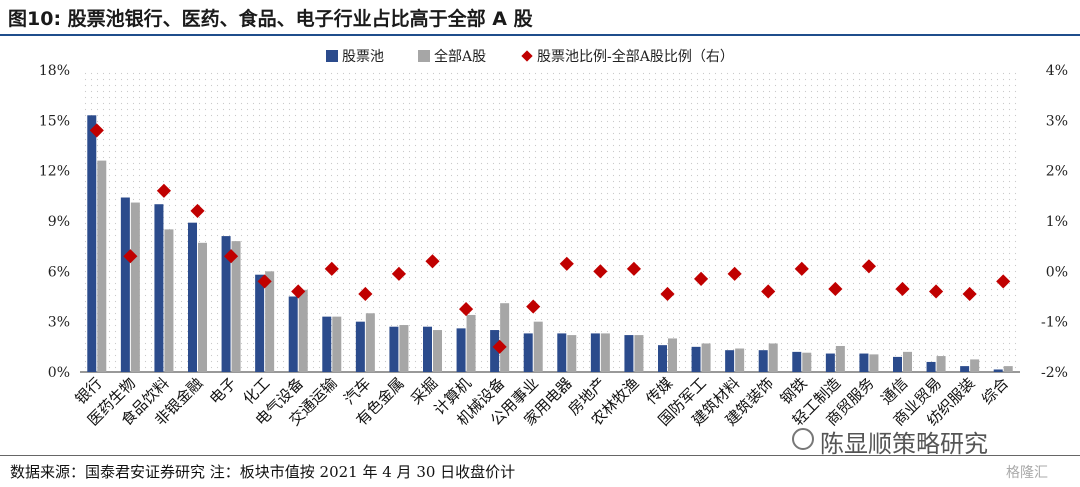  What do you see at coordinates (332, 56) in the screenshot?
I see `legend-swatch-pool` at bounding box center [332, 56].